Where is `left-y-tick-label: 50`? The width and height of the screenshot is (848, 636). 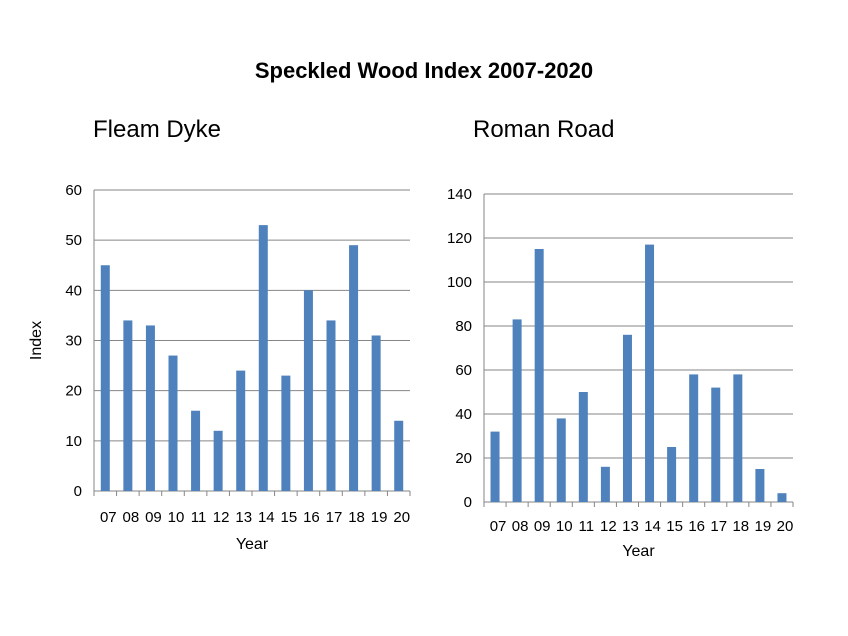 left-y-tick-label: 50 is located at coordinates (73, 240).